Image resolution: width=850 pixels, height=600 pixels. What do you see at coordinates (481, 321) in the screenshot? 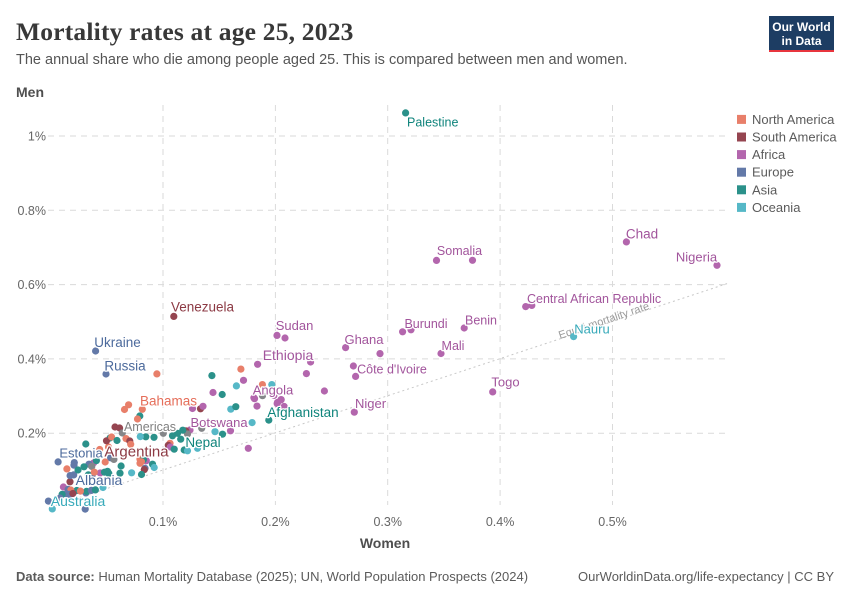
I see `svg-text: Benin` at bounding box center [481, 321].